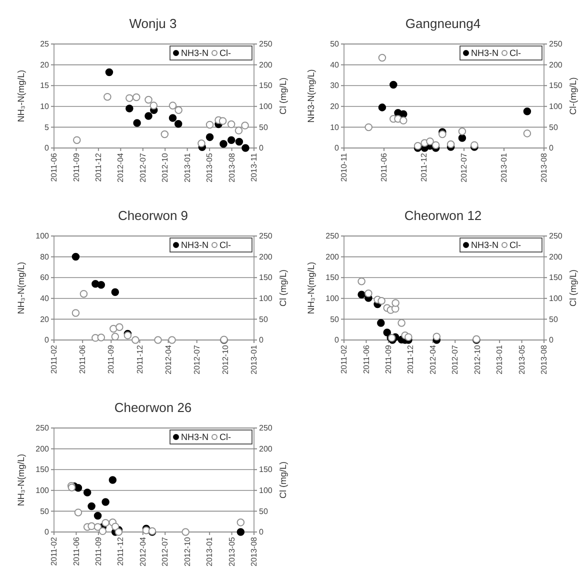 Image resolution: width=583 pixels, height=585 pixels. I want to click on legend-label: Cl-, so click(225, 437).